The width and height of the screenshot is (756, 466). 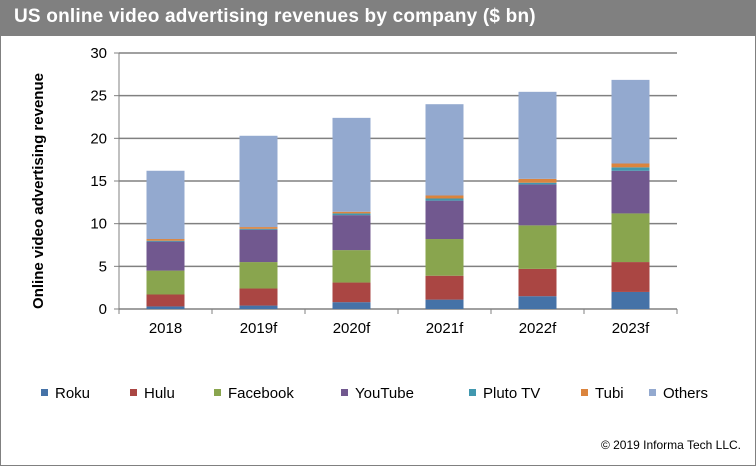 What do you see at coordinates (584, 392) in the screenshot?
I see `legend-swatch-tubi` at bounding box center [584, 392].